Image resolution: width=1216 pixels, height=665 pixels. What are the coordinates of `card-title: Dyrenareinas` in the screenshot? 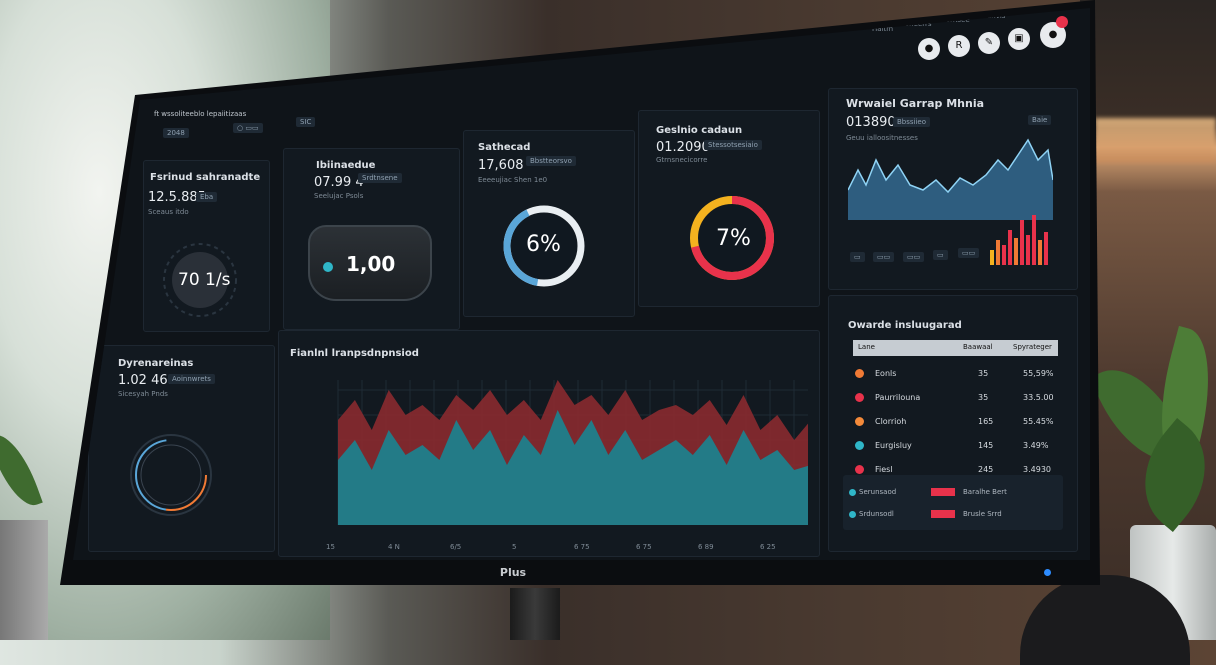 It's located at (156, 363).